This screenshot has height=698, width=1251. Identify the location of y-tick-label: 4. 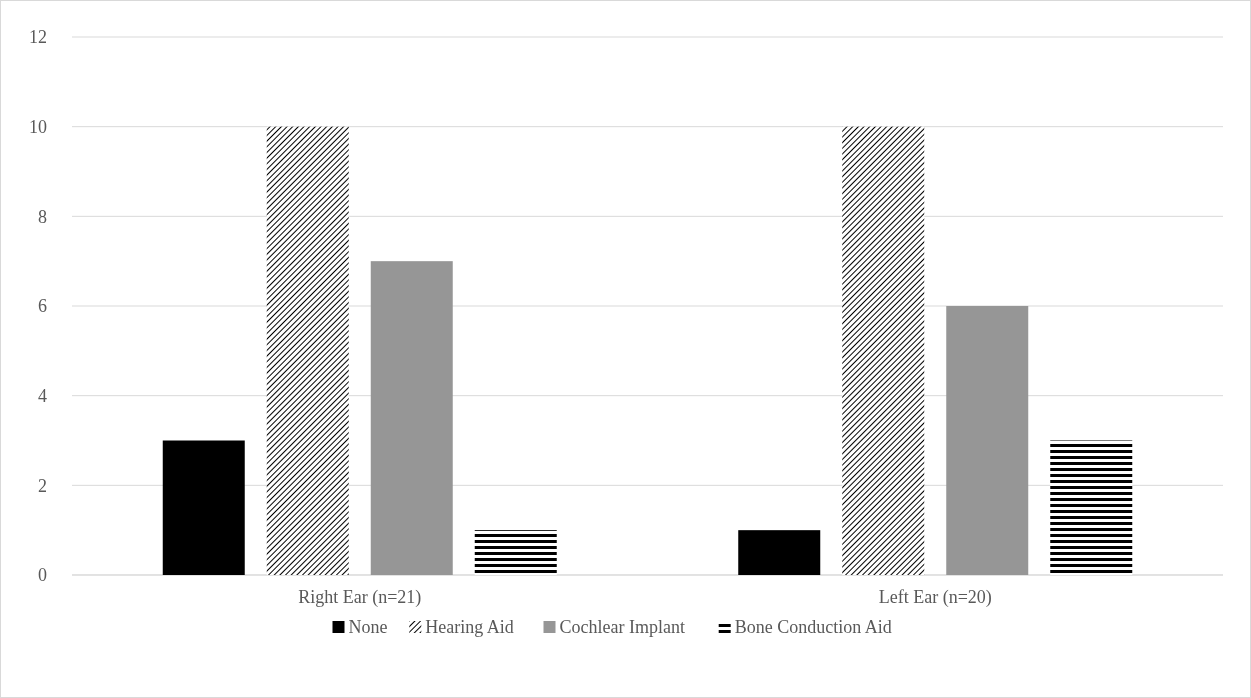
(42, 395).